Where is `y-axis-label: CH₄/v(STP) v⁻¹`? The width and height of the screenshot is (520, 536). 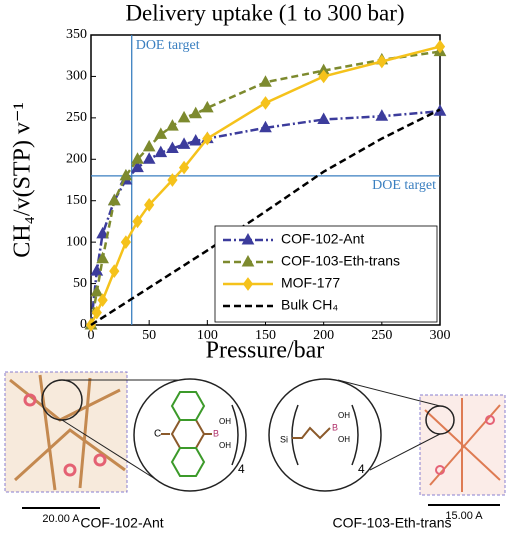
y-axis-label: CH₄/v(STP) v⁻¹ is located at coordinates (23, 180).